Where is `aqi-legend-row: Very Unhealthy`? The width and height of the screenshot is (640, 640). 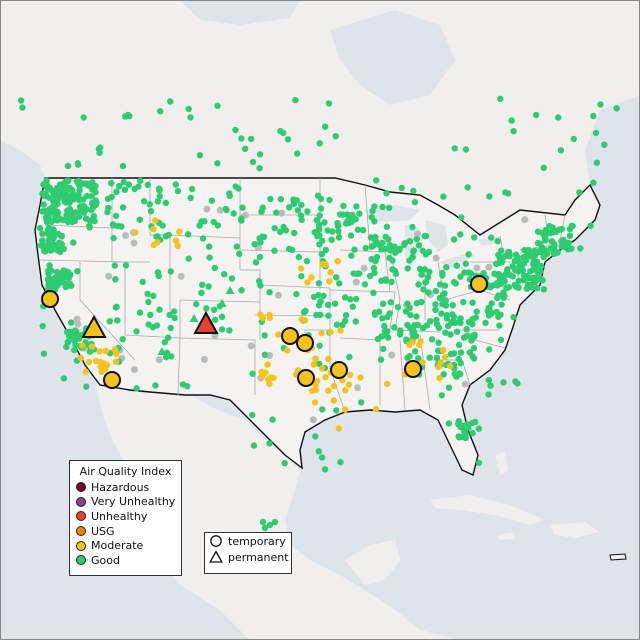 aqi-legend-row: Very Unhealthy is located at coordinates (125, 502).